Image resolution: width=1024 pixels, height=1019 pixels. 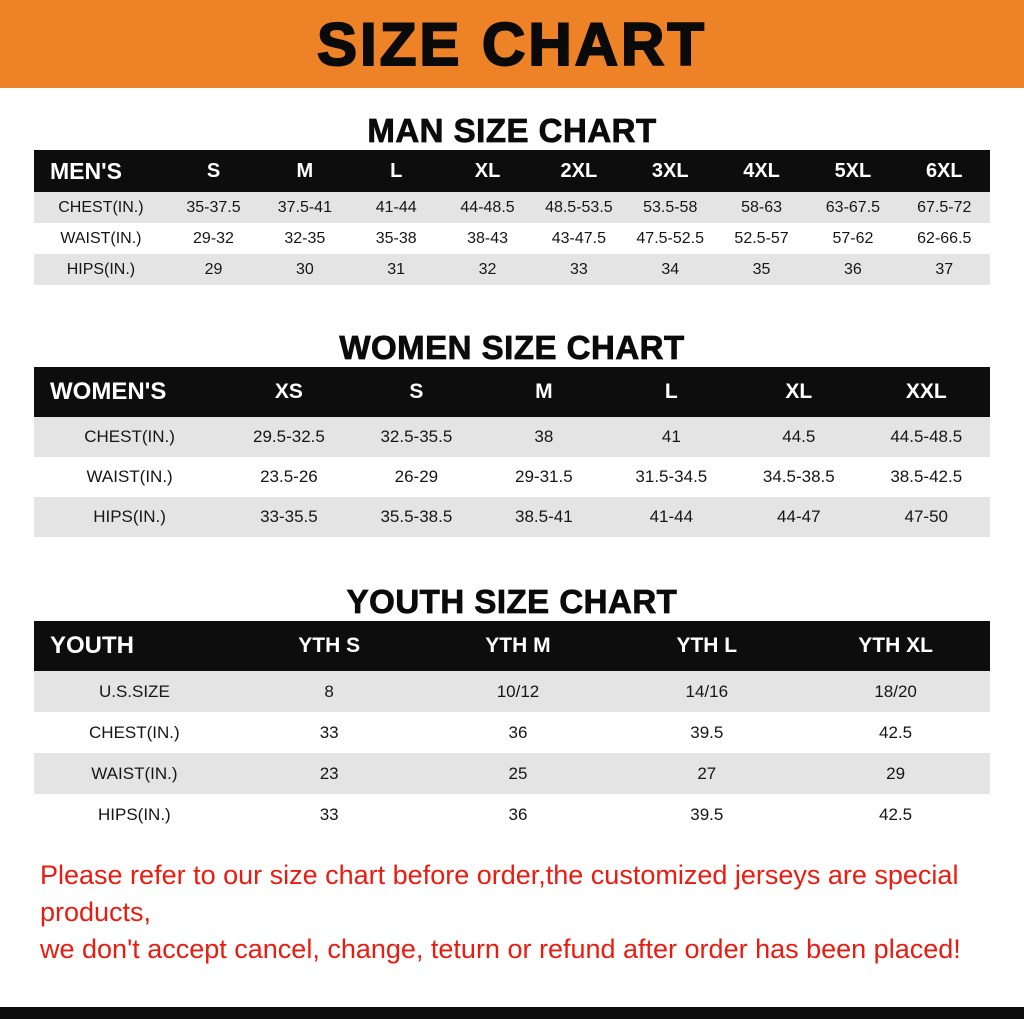 I want to click on table-cell: 43-47.5, so click(x=578, y=238).